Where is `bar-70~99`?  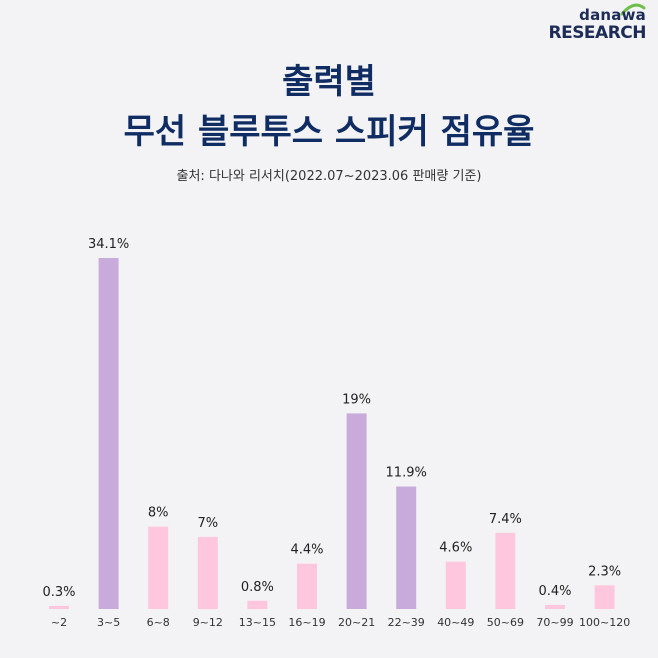
bar-70~99 is located at coordinates (555, 606).